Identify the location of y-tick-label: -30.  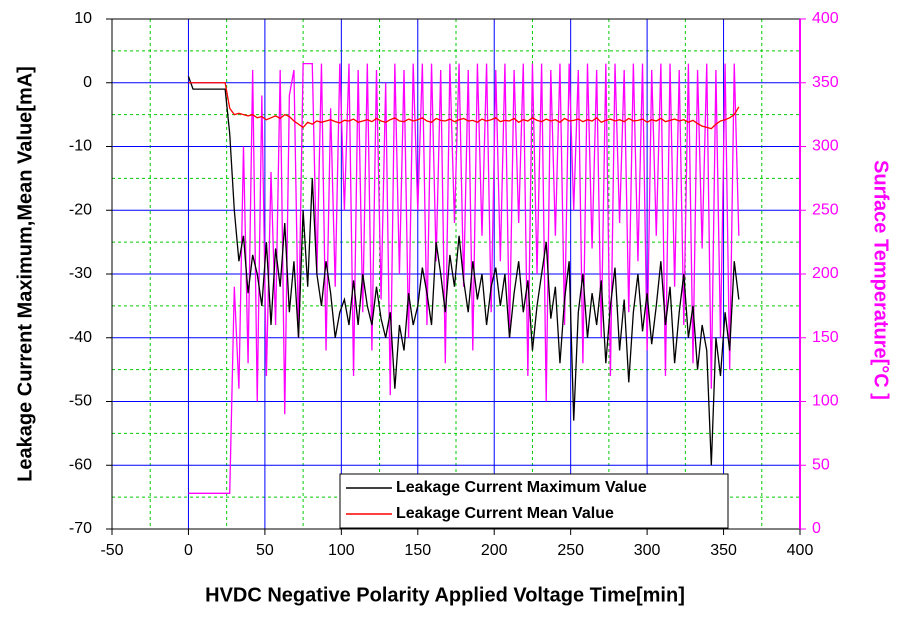
(80, 273).